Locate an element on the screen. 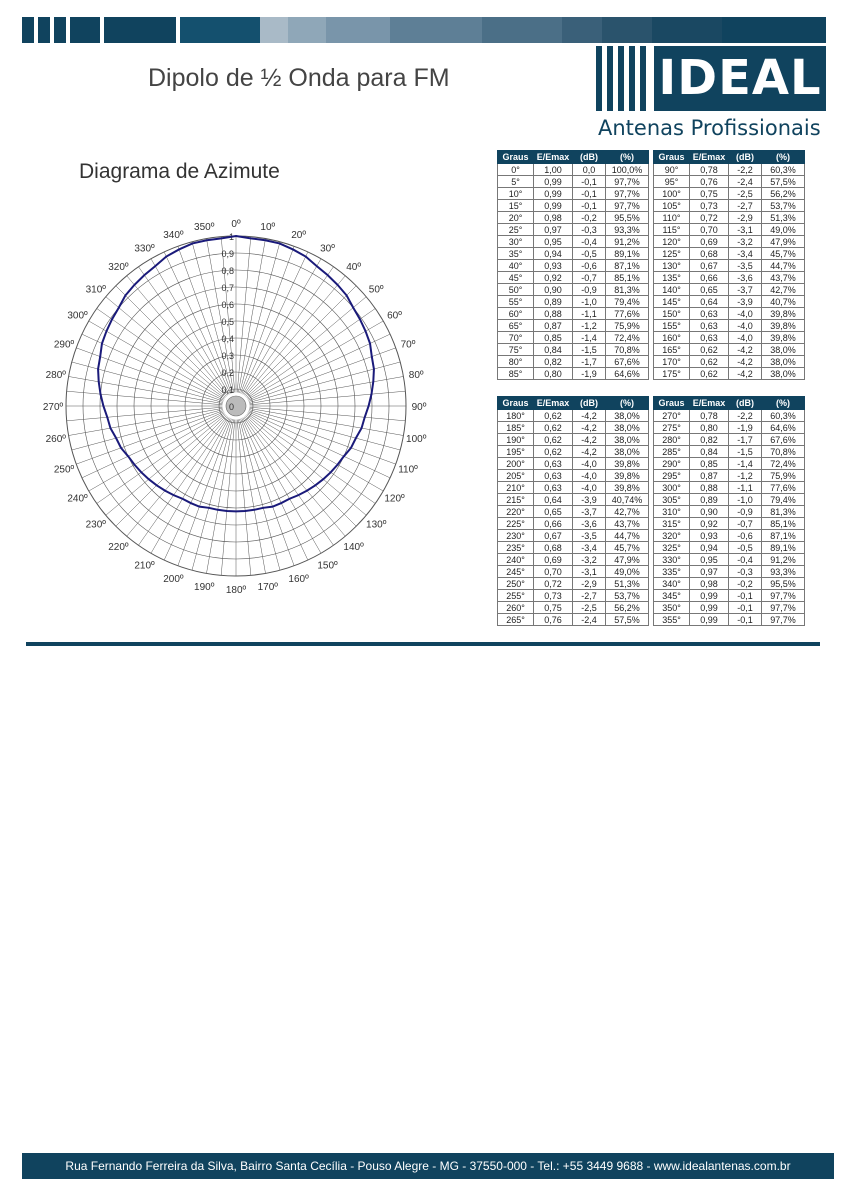  table-cell: -3,5 is located at coordinates (745, 265).